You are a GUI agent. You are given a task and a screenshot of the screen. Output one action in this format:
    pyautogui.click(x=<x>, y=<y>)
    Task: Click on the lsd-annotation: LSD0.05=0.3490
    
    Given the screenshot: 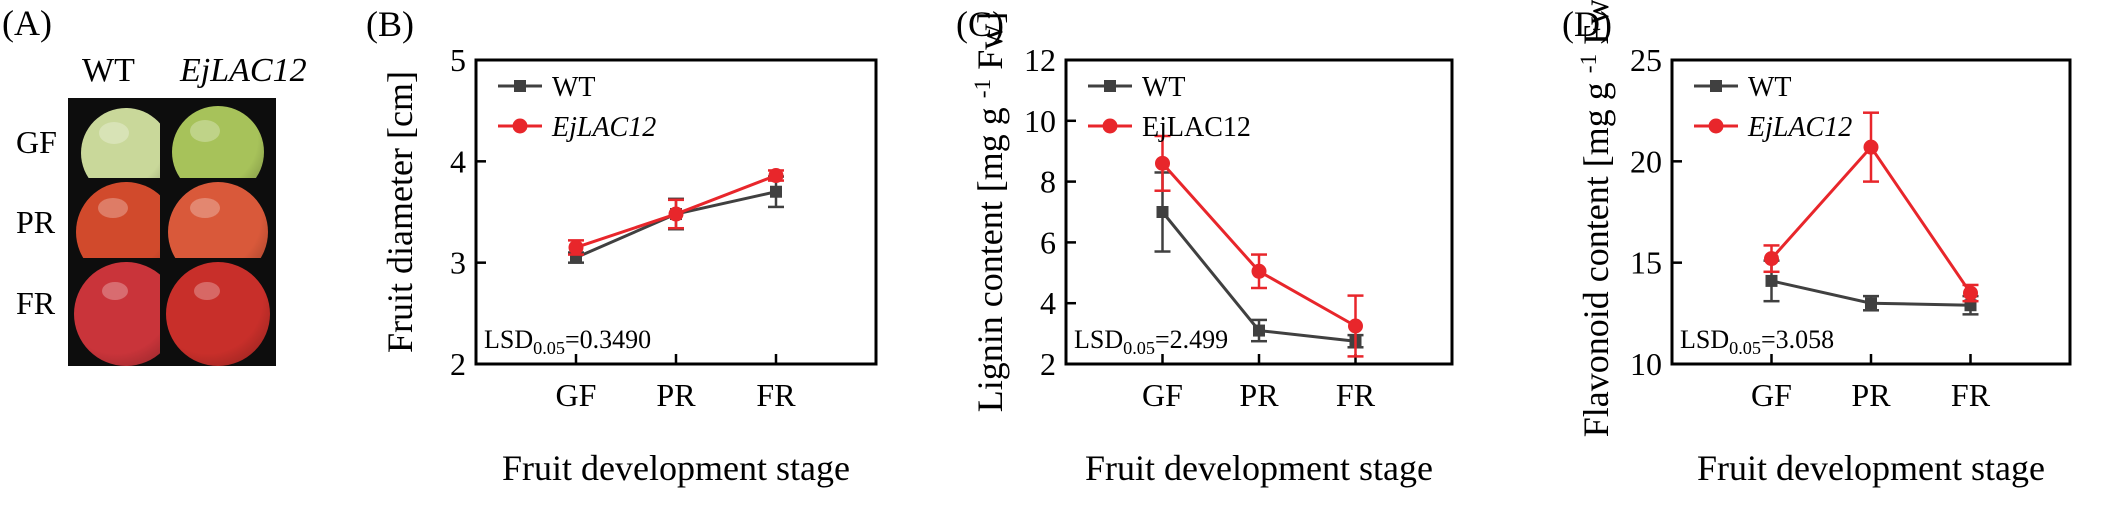 What is the action you would take?
    pyautogui.click(x=567, y=341)
    